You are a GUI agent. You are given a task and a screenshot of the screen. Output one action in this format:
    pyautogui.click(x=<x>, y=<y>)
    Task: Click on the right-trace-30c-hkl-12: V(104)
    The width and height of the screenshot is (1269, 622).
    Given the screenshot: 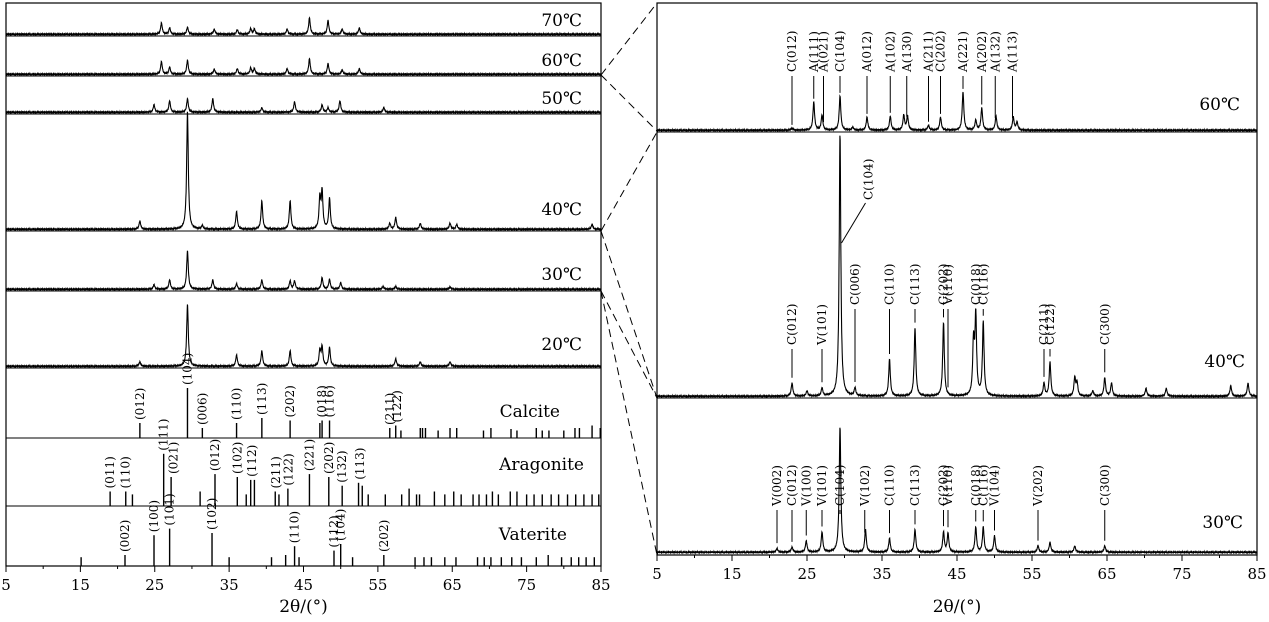 What is the action you would take?
    pyautogui.click(x=995, y=486)
    